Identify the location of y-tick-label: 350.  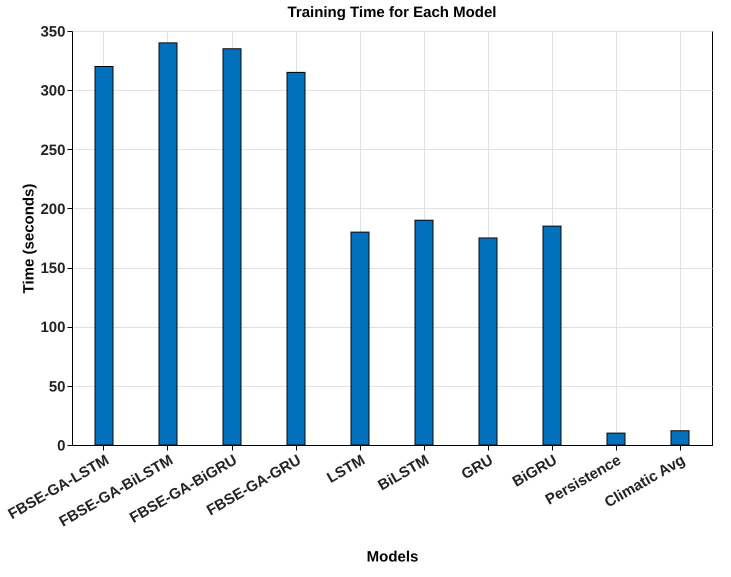
(53, 32).